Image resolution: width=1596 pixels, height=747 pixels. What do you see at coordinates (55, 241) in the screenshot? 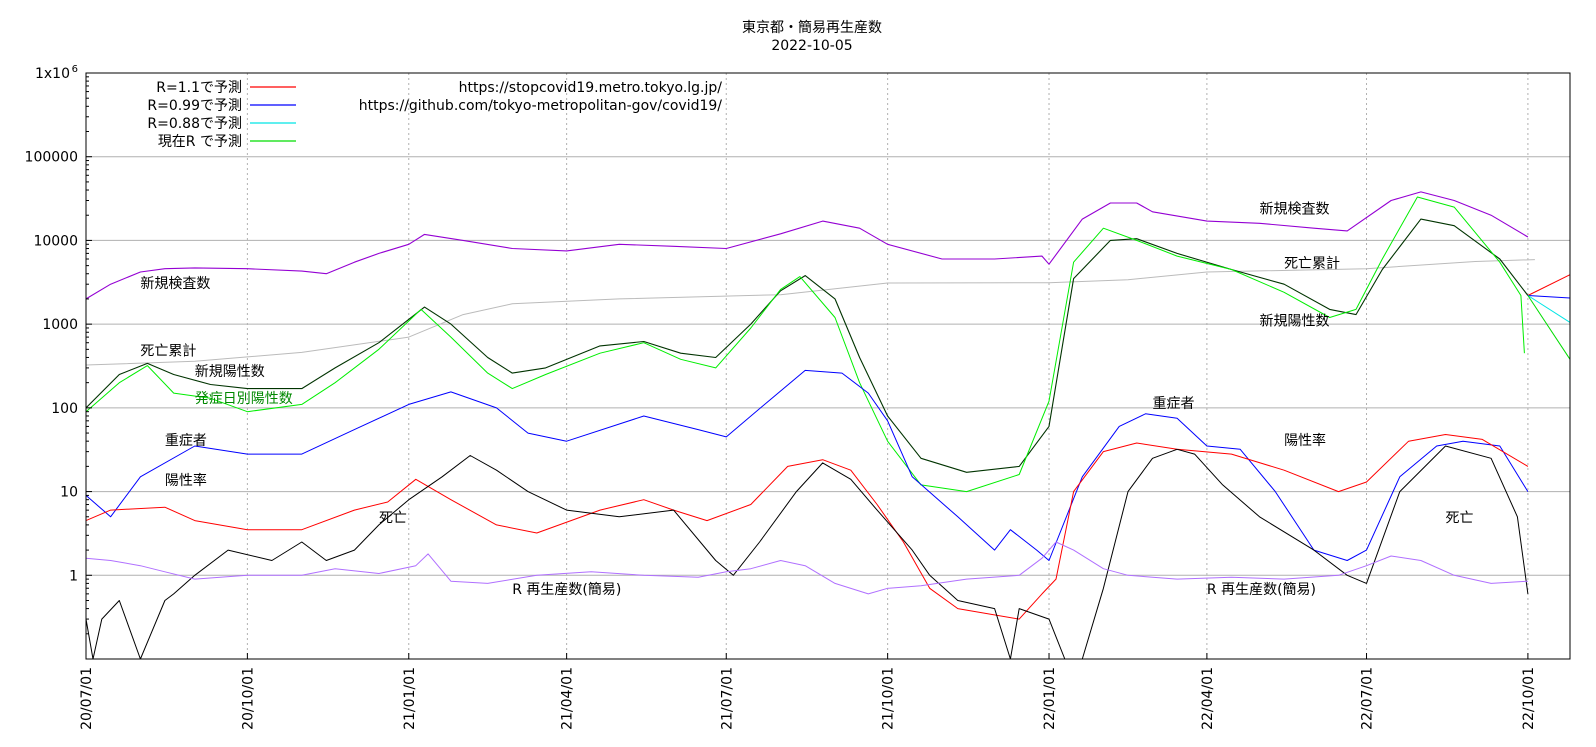
I see `y-tick-label: 10000` at bounding box center [55, 241].